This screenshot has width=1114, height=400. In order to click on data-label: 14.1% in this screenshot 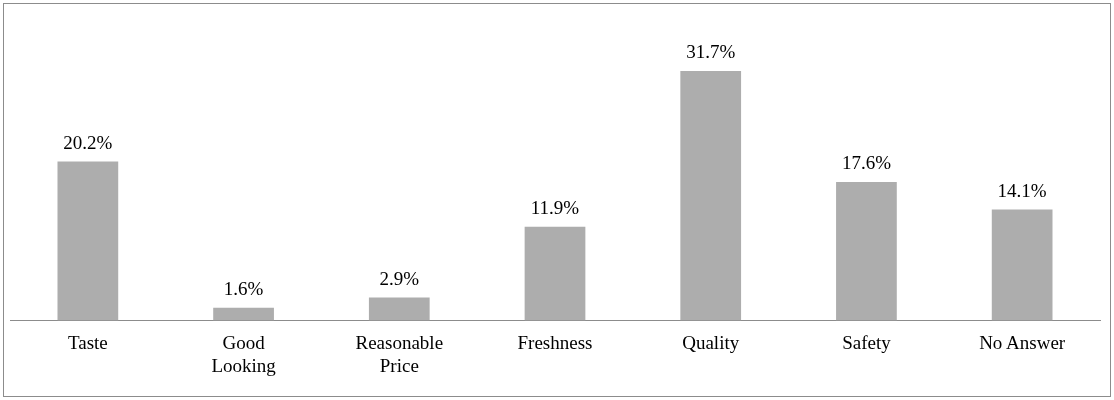, I will do `click(1022, 190)`.